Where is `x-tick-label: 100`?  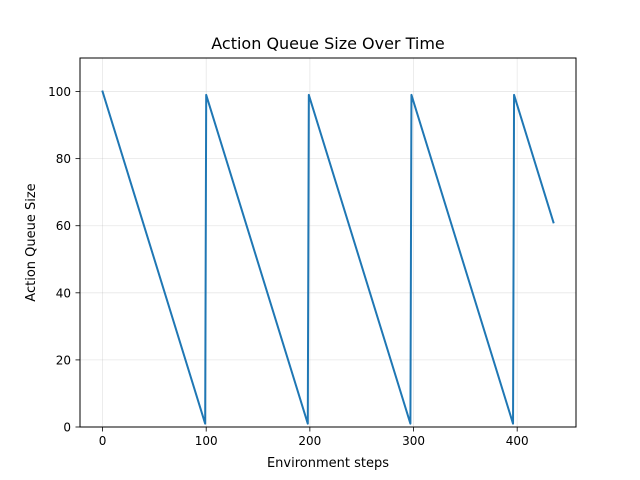
x-tick-label: 100 is located at coordinates (206, 441).